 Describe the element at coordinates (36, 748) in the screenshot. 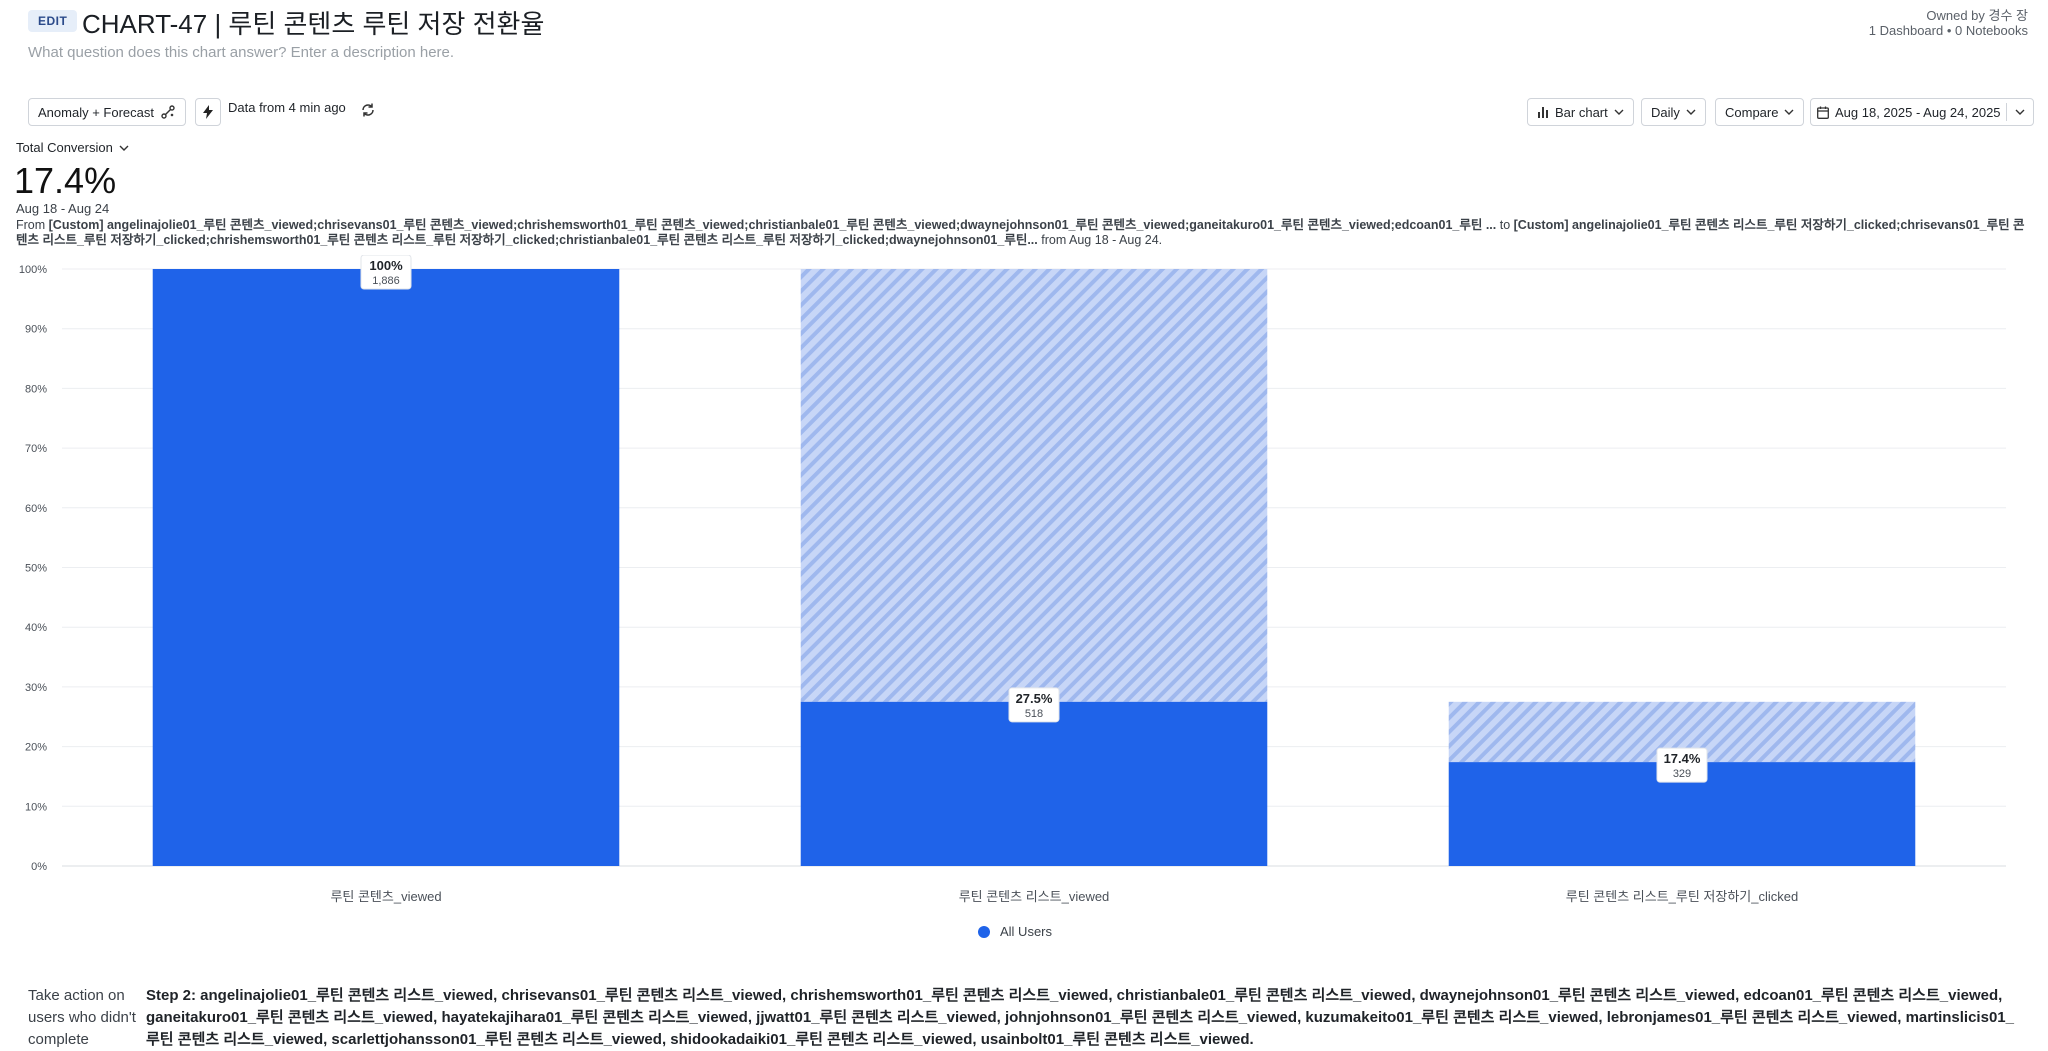

I see `y-tick-label: 20%` at that location.